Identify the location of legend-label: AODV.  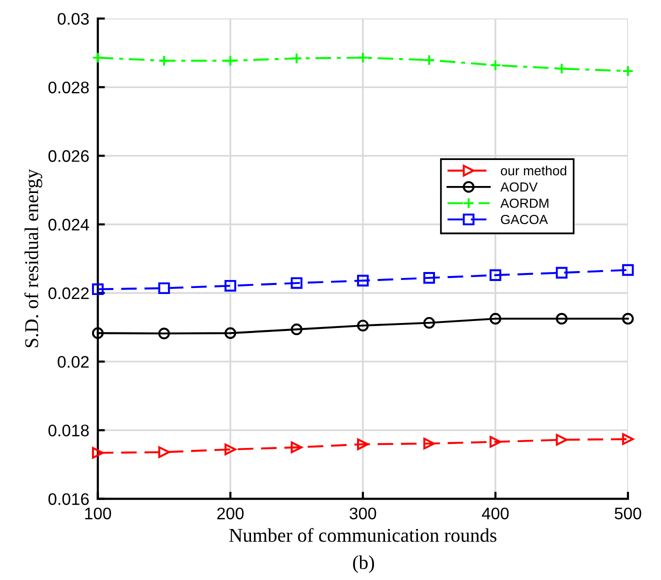
(519, 187).